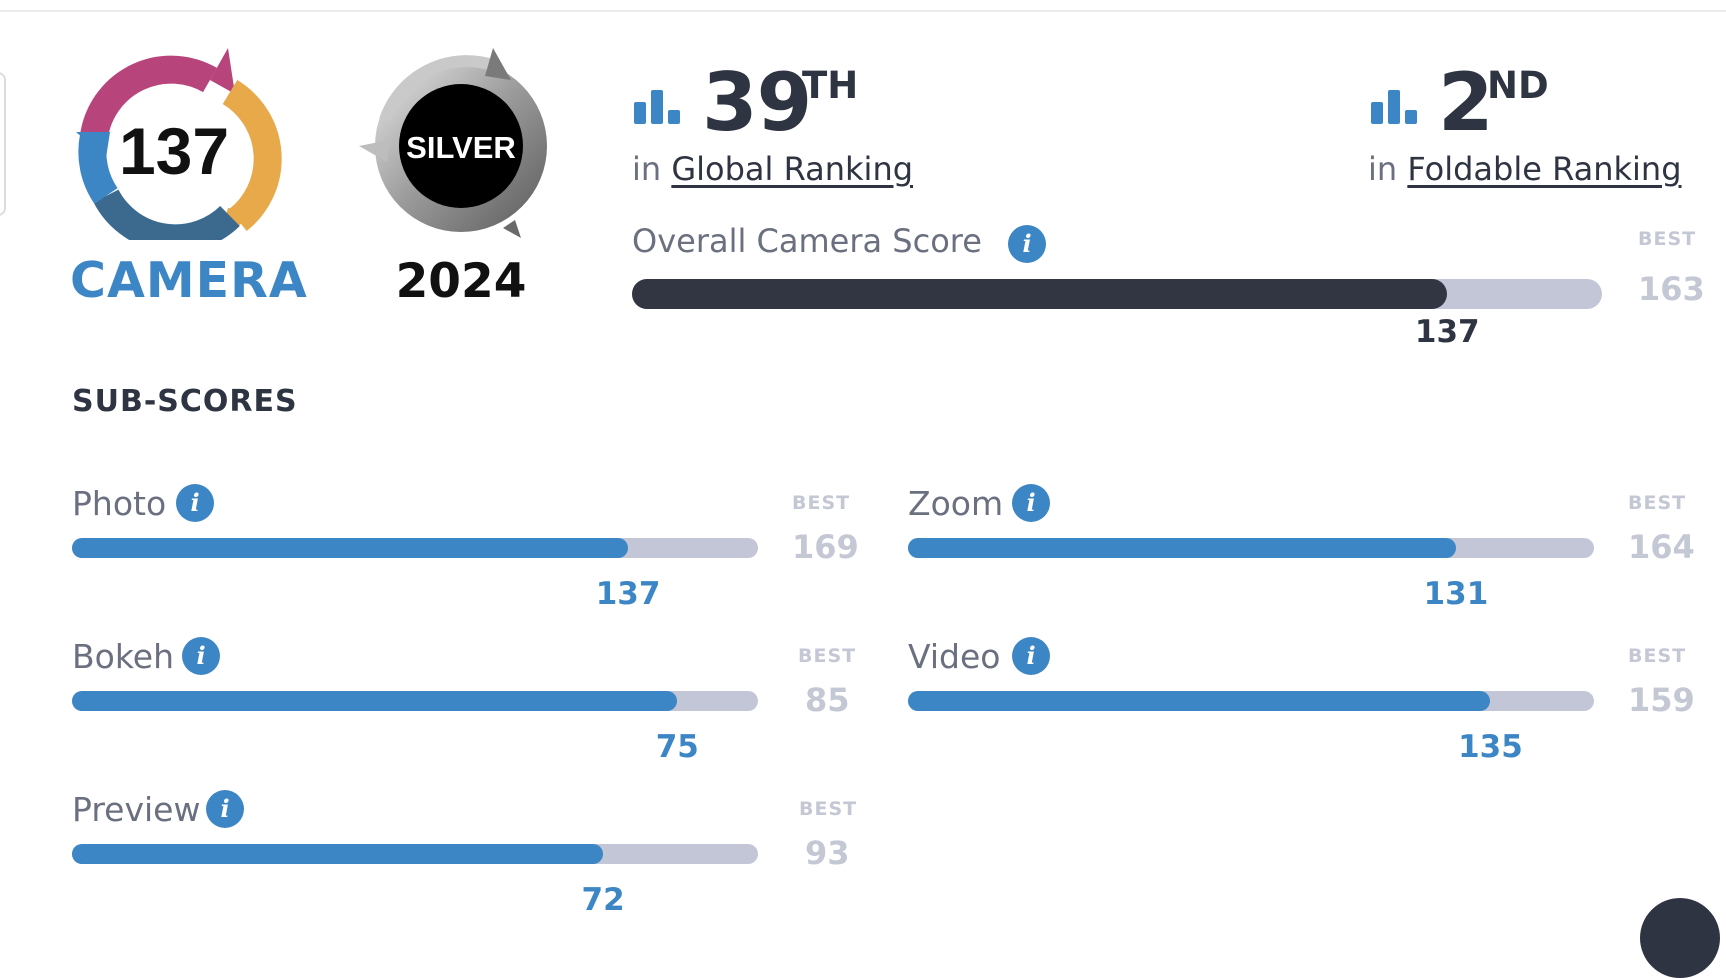 The height and width of the screenshot is (978, 1726). Describe the element at coordinates (1518, 85) in the screenshot. I see `foldable-rank-suffix: ND` at that location.